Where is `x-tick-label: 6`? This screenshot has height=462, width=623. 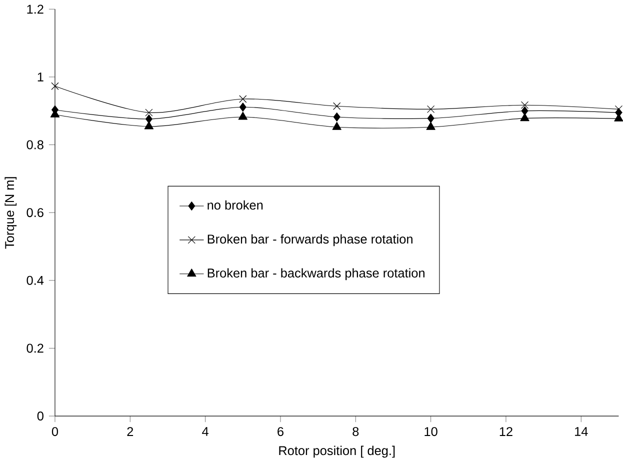 x-tick-label: 6 is located at coordinates (281, 431).